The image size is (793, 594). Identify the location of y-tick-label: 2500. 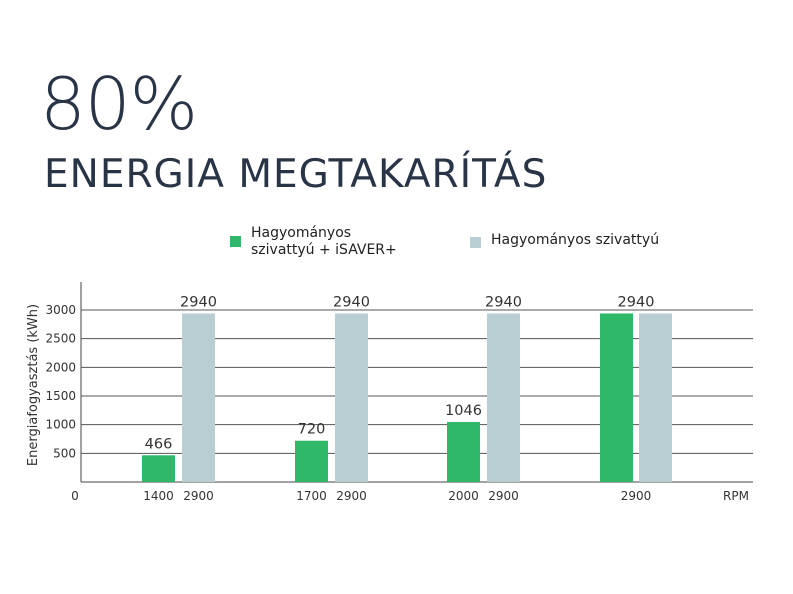
(60, 339).